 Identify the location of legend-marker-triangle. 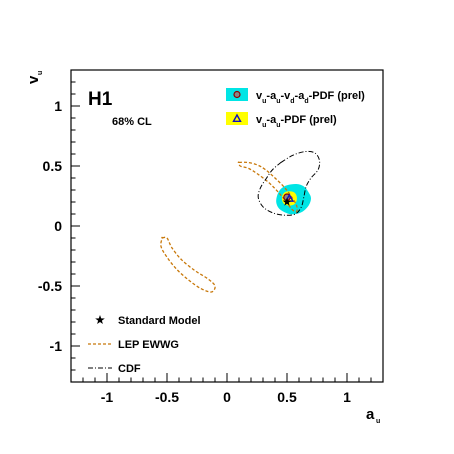
(237, 117).